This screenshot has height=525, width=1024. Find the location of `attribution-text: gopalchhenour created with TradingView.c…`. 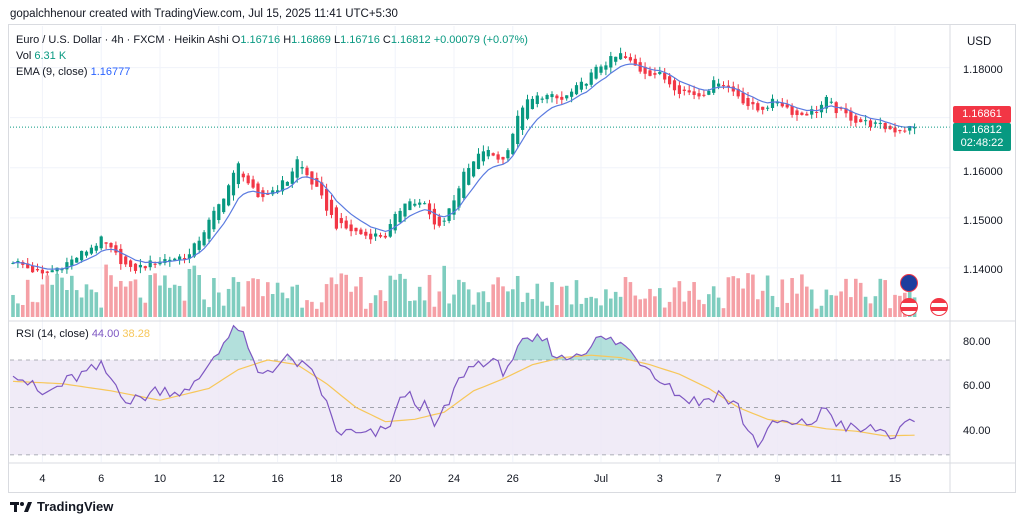

attribution-text: gopalchhenour created with TradingView.c… is located at coordinates (204, 14).